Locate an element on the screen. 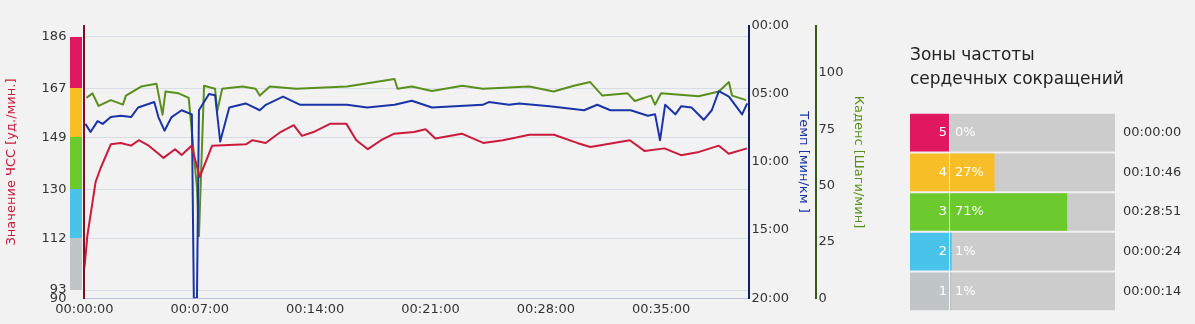 Image resolution: width=1195 pixels, height=324 pixels. y3-tick-label: 25 is located at coordinates (827, 241).